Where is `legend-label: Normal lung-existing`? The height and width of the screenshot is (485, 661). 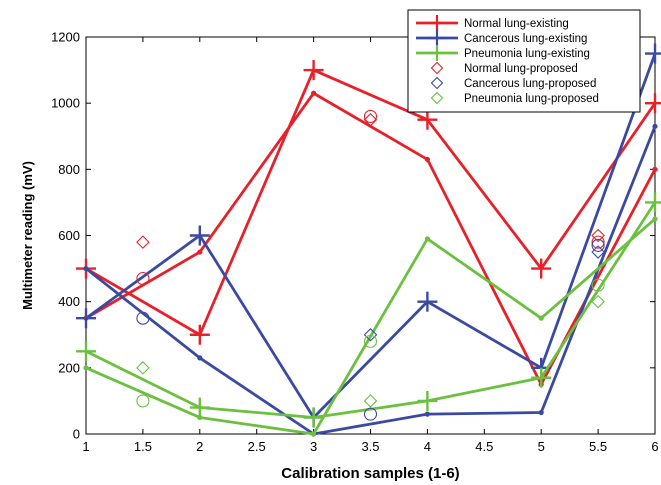 legend-label: Normal lung-existing is located at coordinates (516, 24).